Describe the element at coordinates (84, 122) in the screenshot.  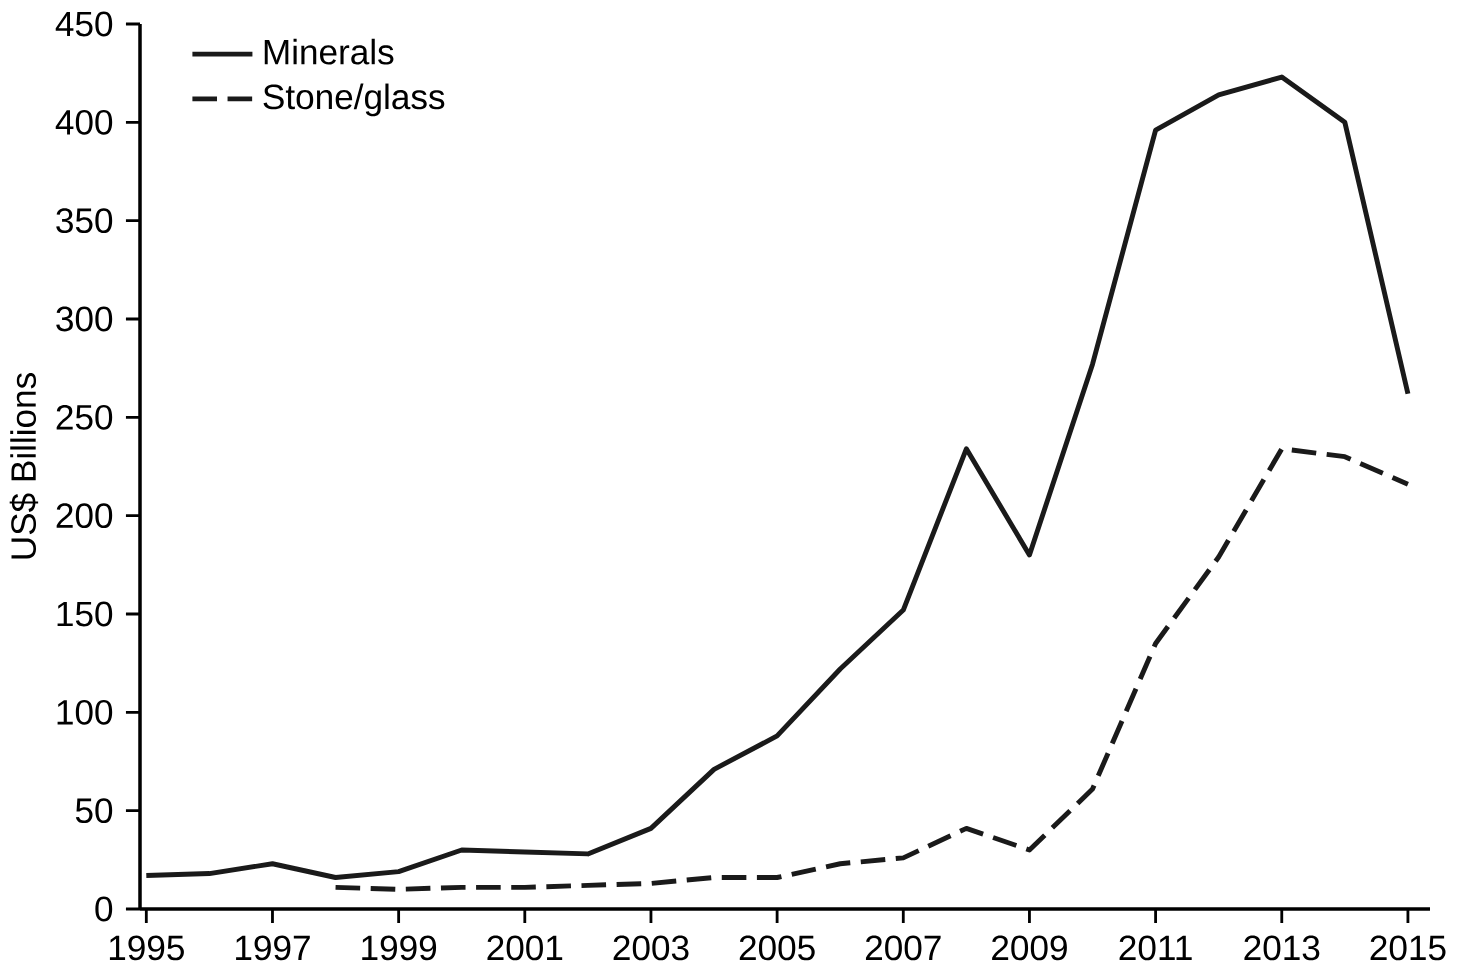
I see `y-tick-label: 400` at that location.